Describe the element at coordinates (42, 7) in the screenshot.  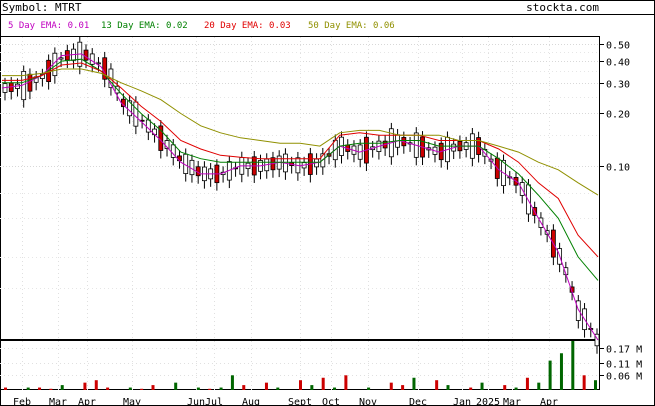
I see `symbol-label: Symbol: MTRT` at that location.